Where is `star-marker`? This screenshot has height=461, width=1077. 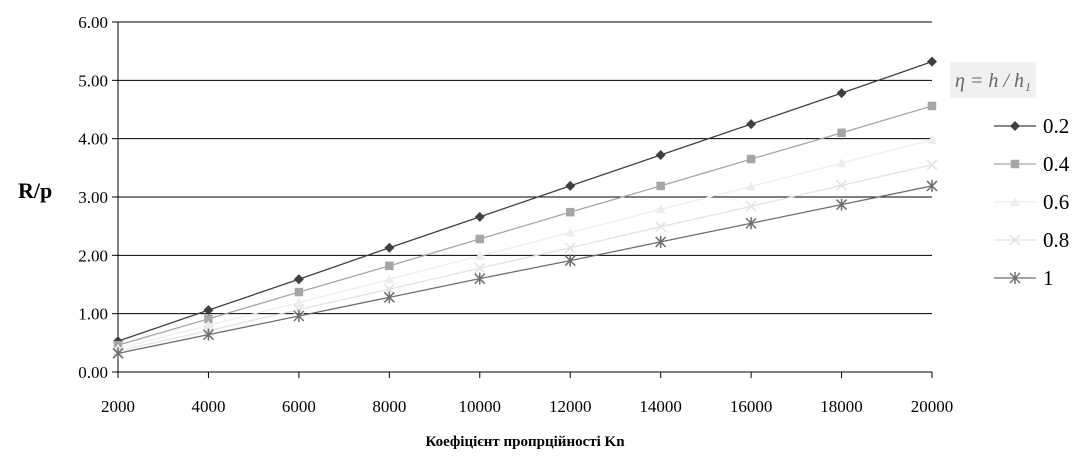
star-marker is located at coordinates (1015, 278).